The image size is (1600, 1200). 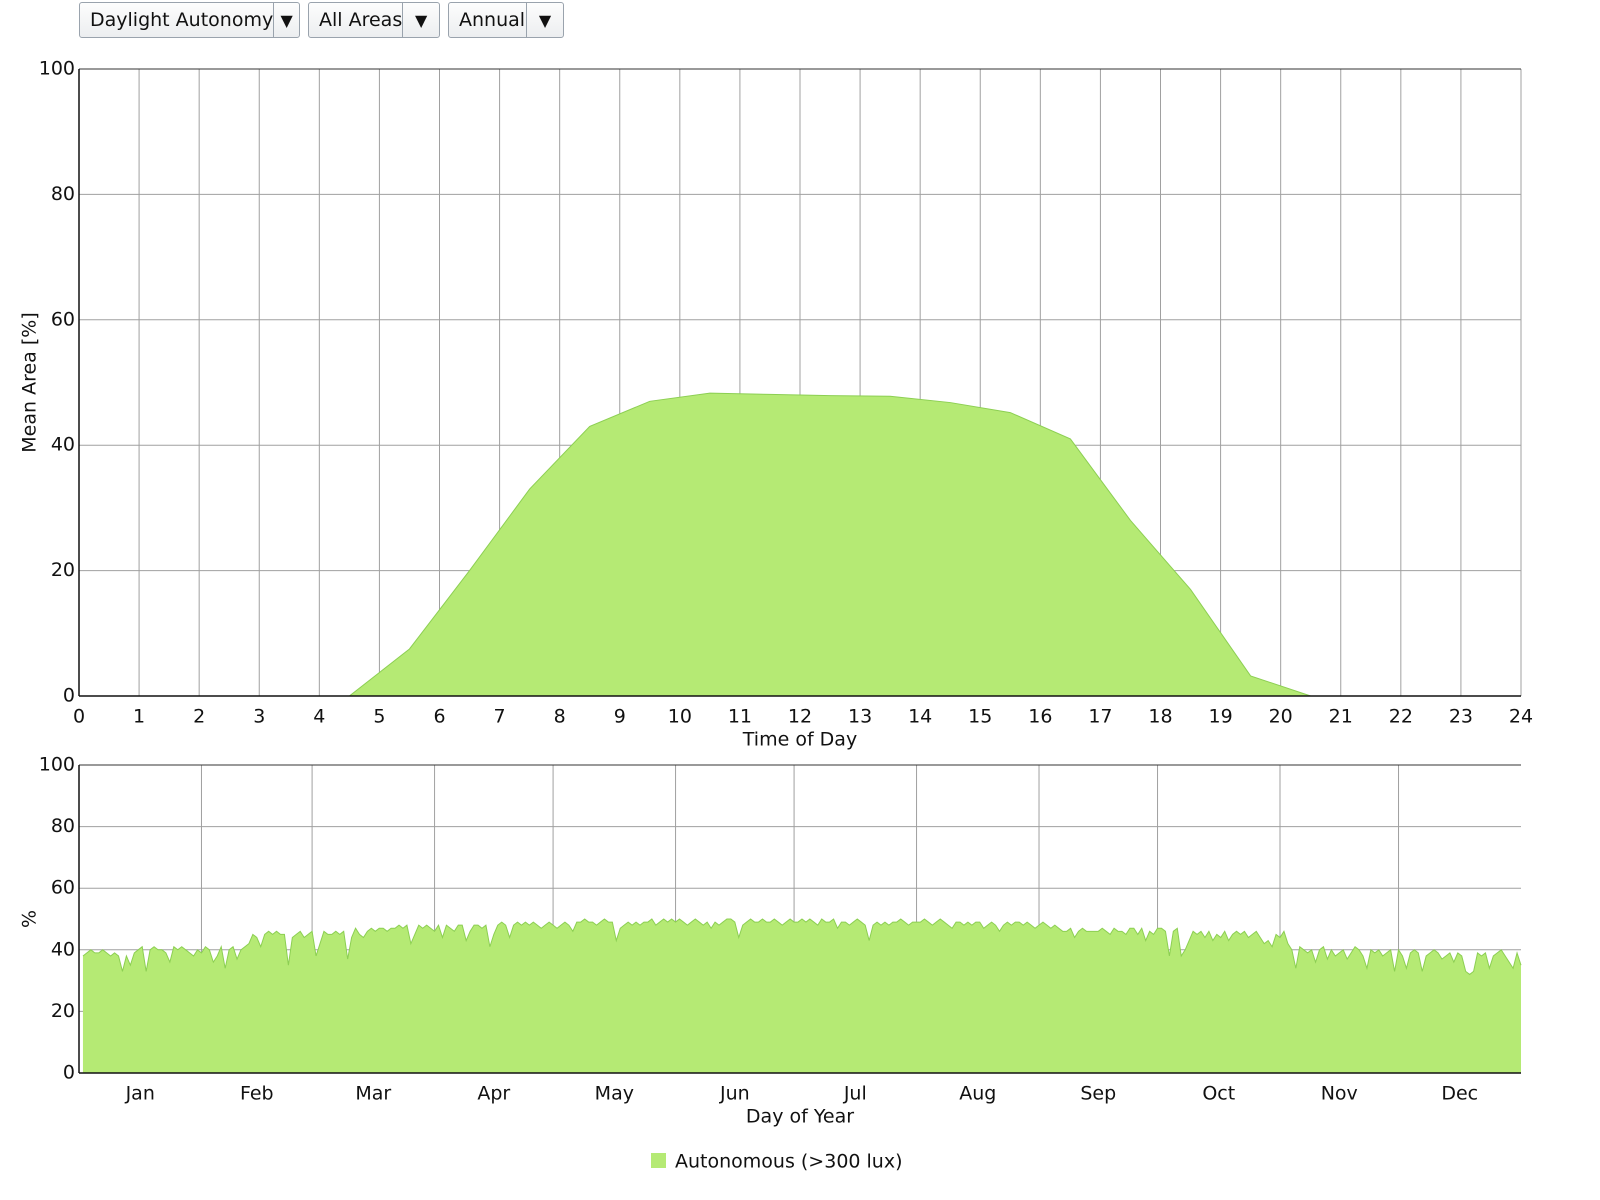 I want to click on y-axis-label: %, so click(x=30, y=919).